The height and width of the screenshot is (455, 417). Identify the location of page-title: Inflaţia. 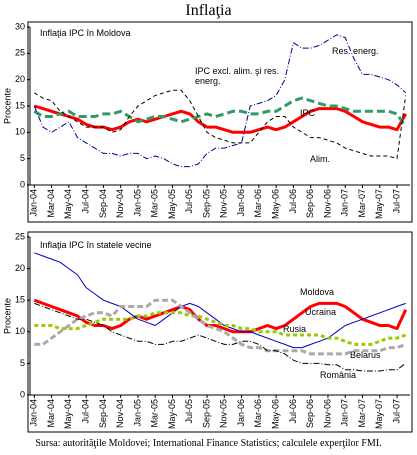
(208, 10).